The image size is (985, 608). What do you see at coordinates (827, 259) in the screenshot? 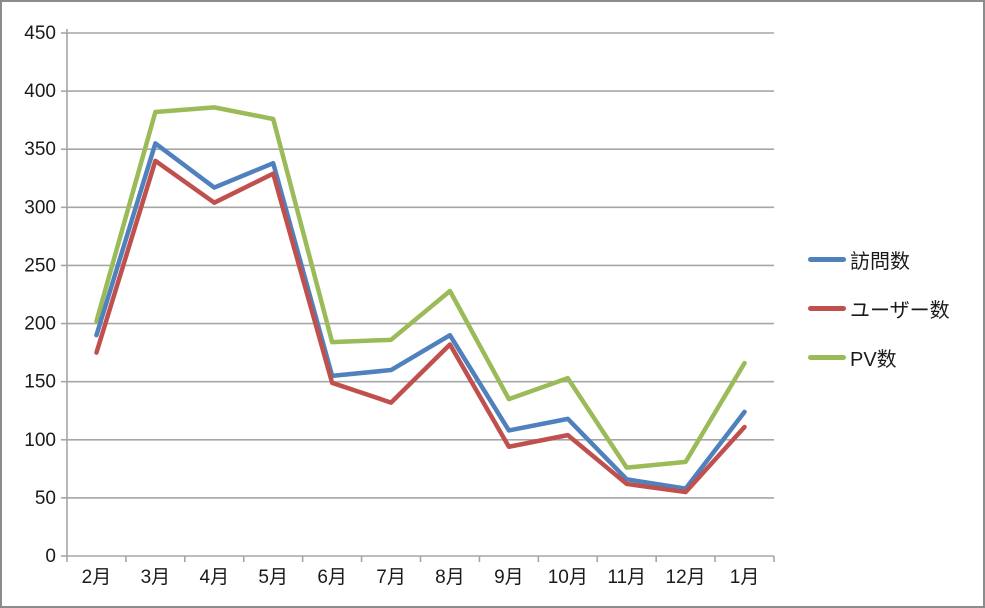
I see `legend-swatch-visits` at bounding box center [827, 259].